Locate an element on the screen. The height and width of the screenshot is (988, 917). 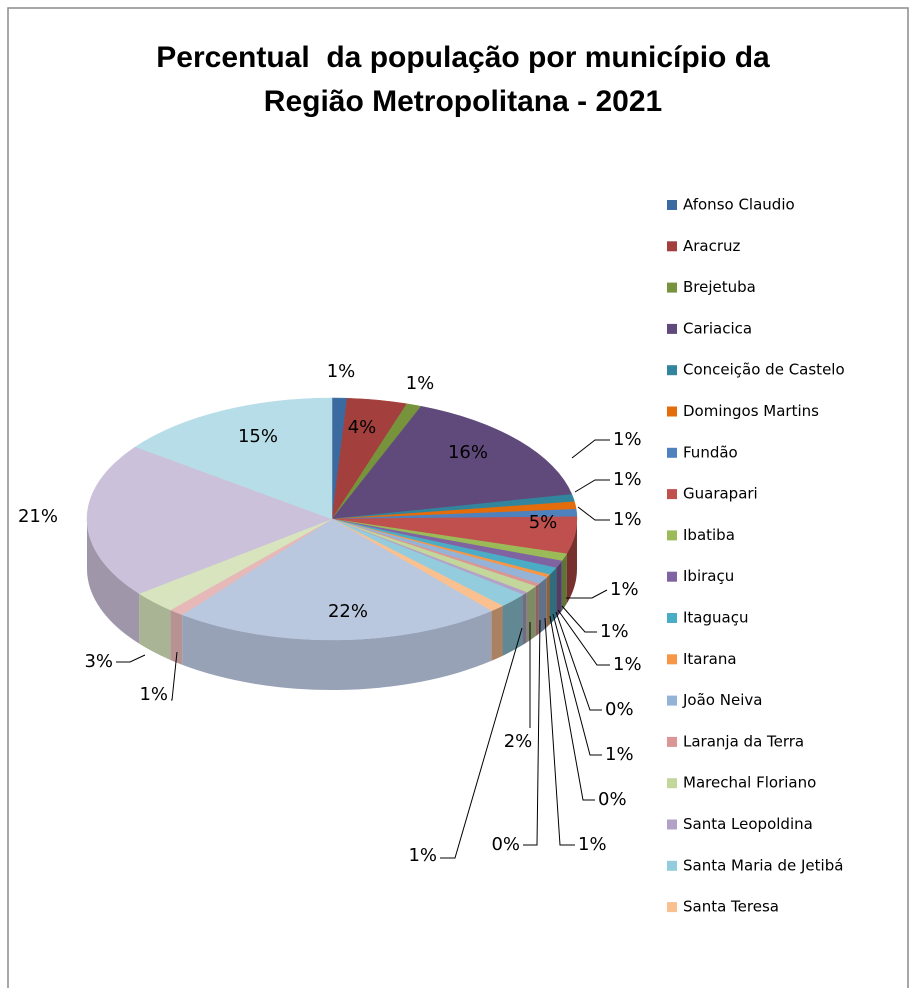
legend-label: Ibatiba is located at coordinates (709, 535).